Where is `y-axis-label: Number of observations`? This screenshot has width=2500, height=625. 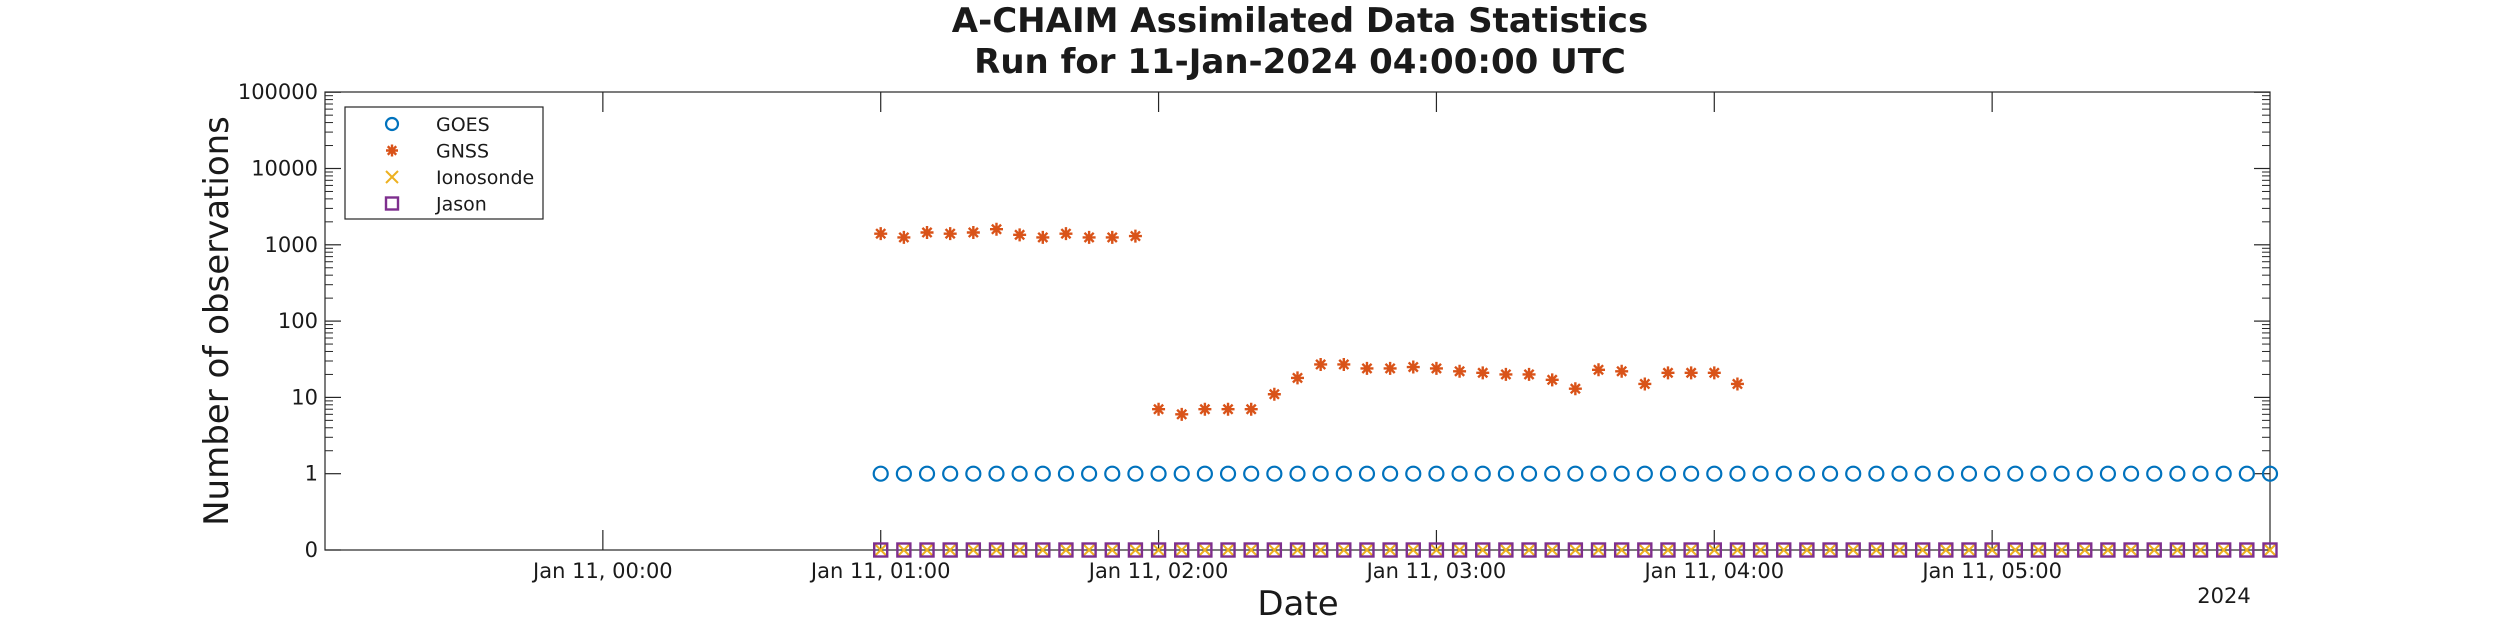
y-axis-label: Number of observations is located at coordinates (217, 321).